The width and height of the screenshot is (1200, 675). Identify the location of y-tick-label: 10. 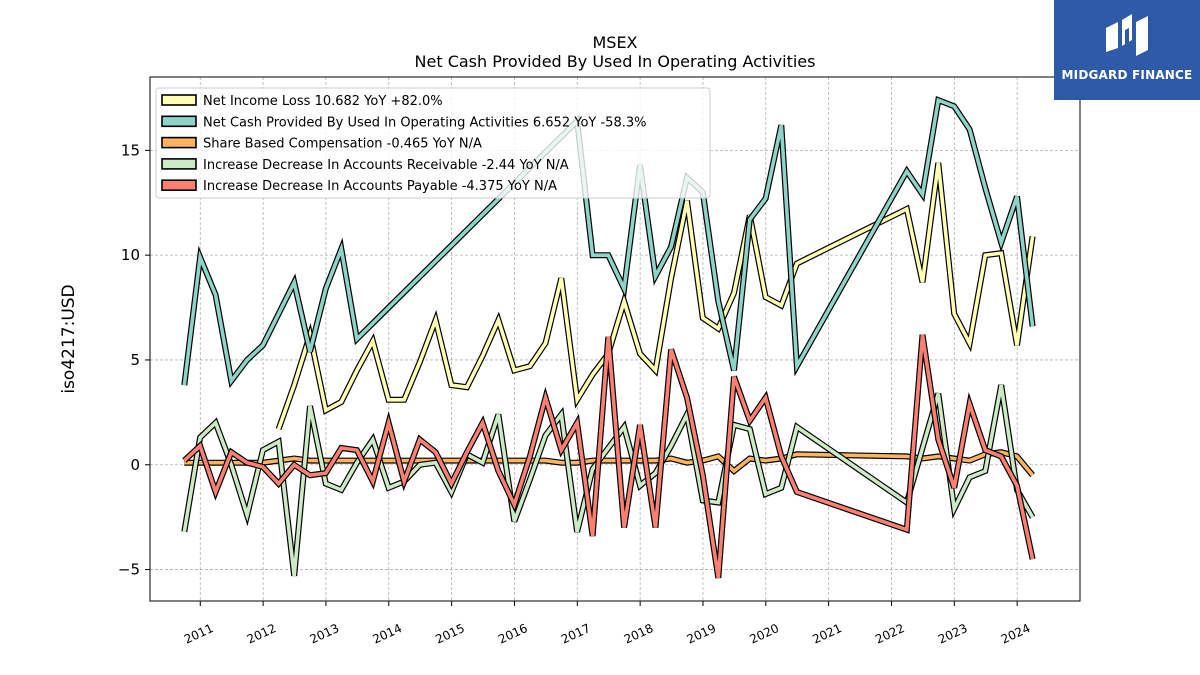
(130, 255).